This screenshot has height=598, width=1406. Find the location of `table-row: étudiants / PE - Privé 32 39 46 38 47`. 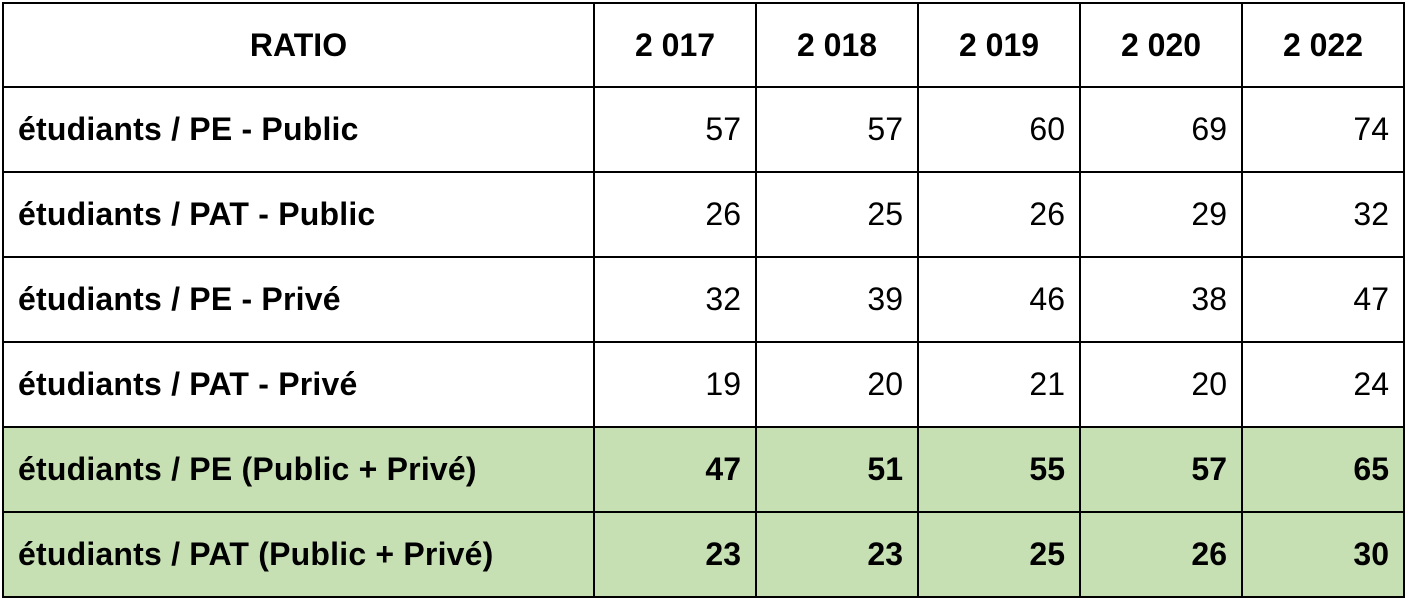

table-row: étudiants / PE - Privé 32 39 46 38 47 is located at coordinates (703, 299).